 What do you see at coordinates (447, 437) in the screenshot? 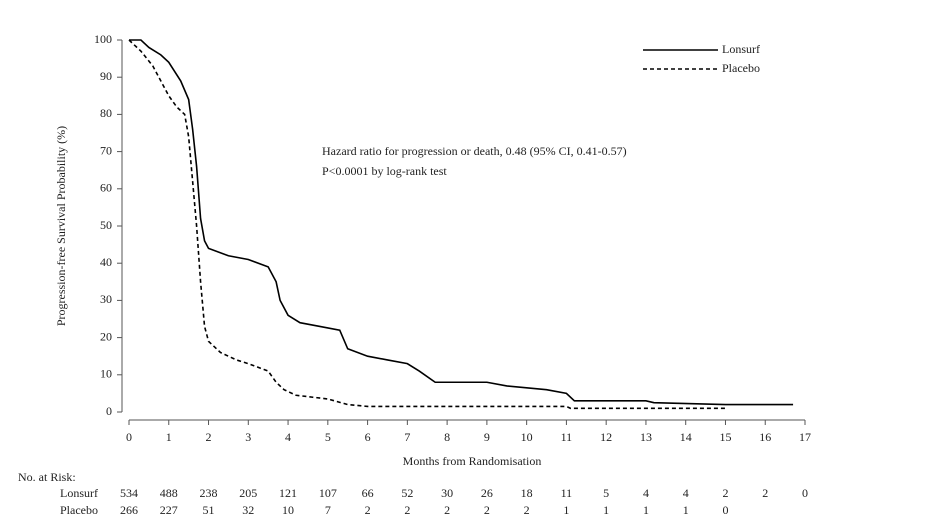
I see `x-tick-label: 8` at bounding box center [447, 437].